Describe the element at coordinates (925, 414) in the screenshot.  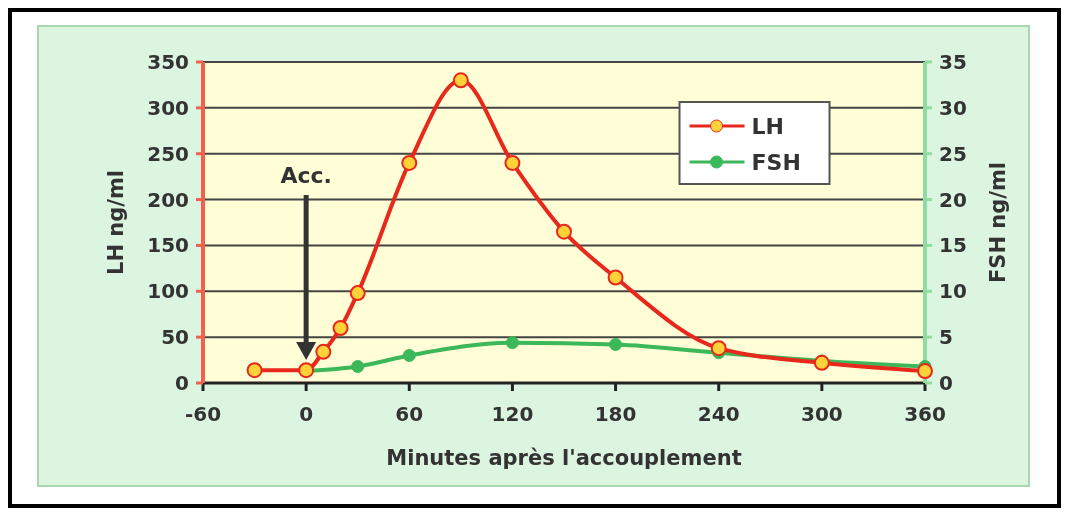
I see `x-tick-label: 360` at that location.